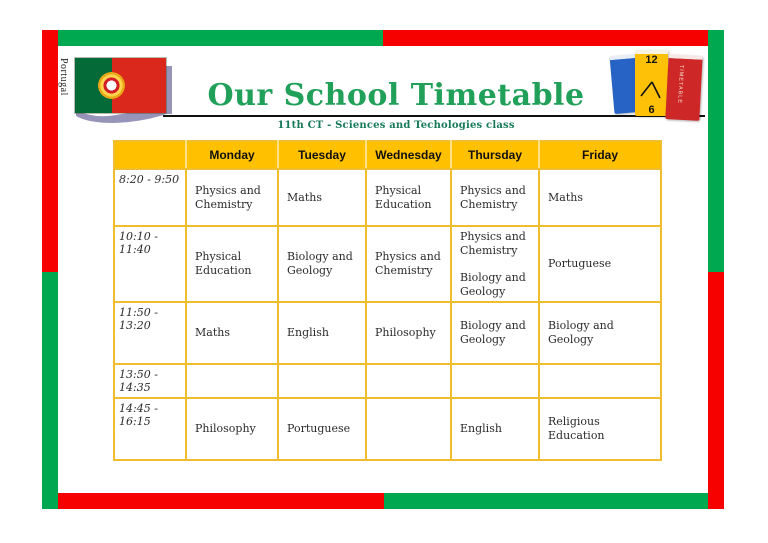 Image resolution: width=768 pixels, height=543 pixels. I want to click on flag-shadow, so click(168, 90).